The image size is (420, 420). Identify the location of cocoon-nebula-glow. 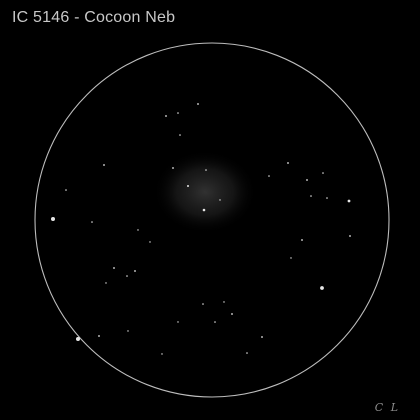
(205, 192).